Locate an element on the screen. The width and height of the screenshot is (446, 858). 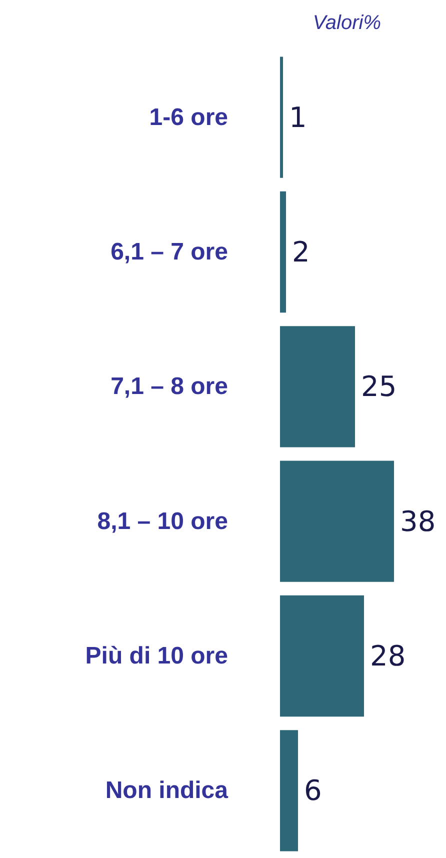
data-label: 1 is located at coordinates (298, 117).